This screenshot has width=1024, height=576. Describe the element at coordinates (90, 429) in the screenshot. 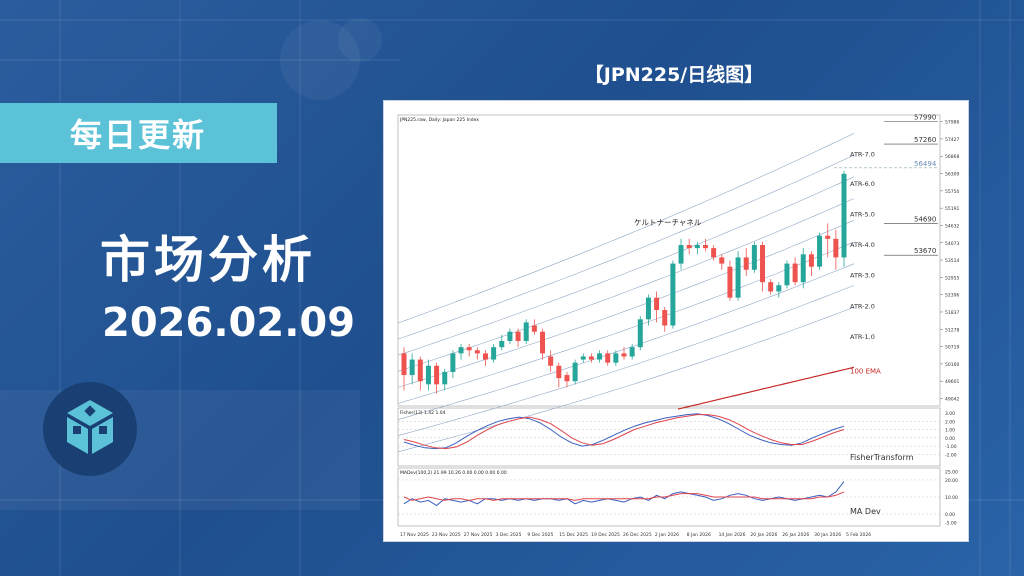

I see `cube-logo-icon` at that location.